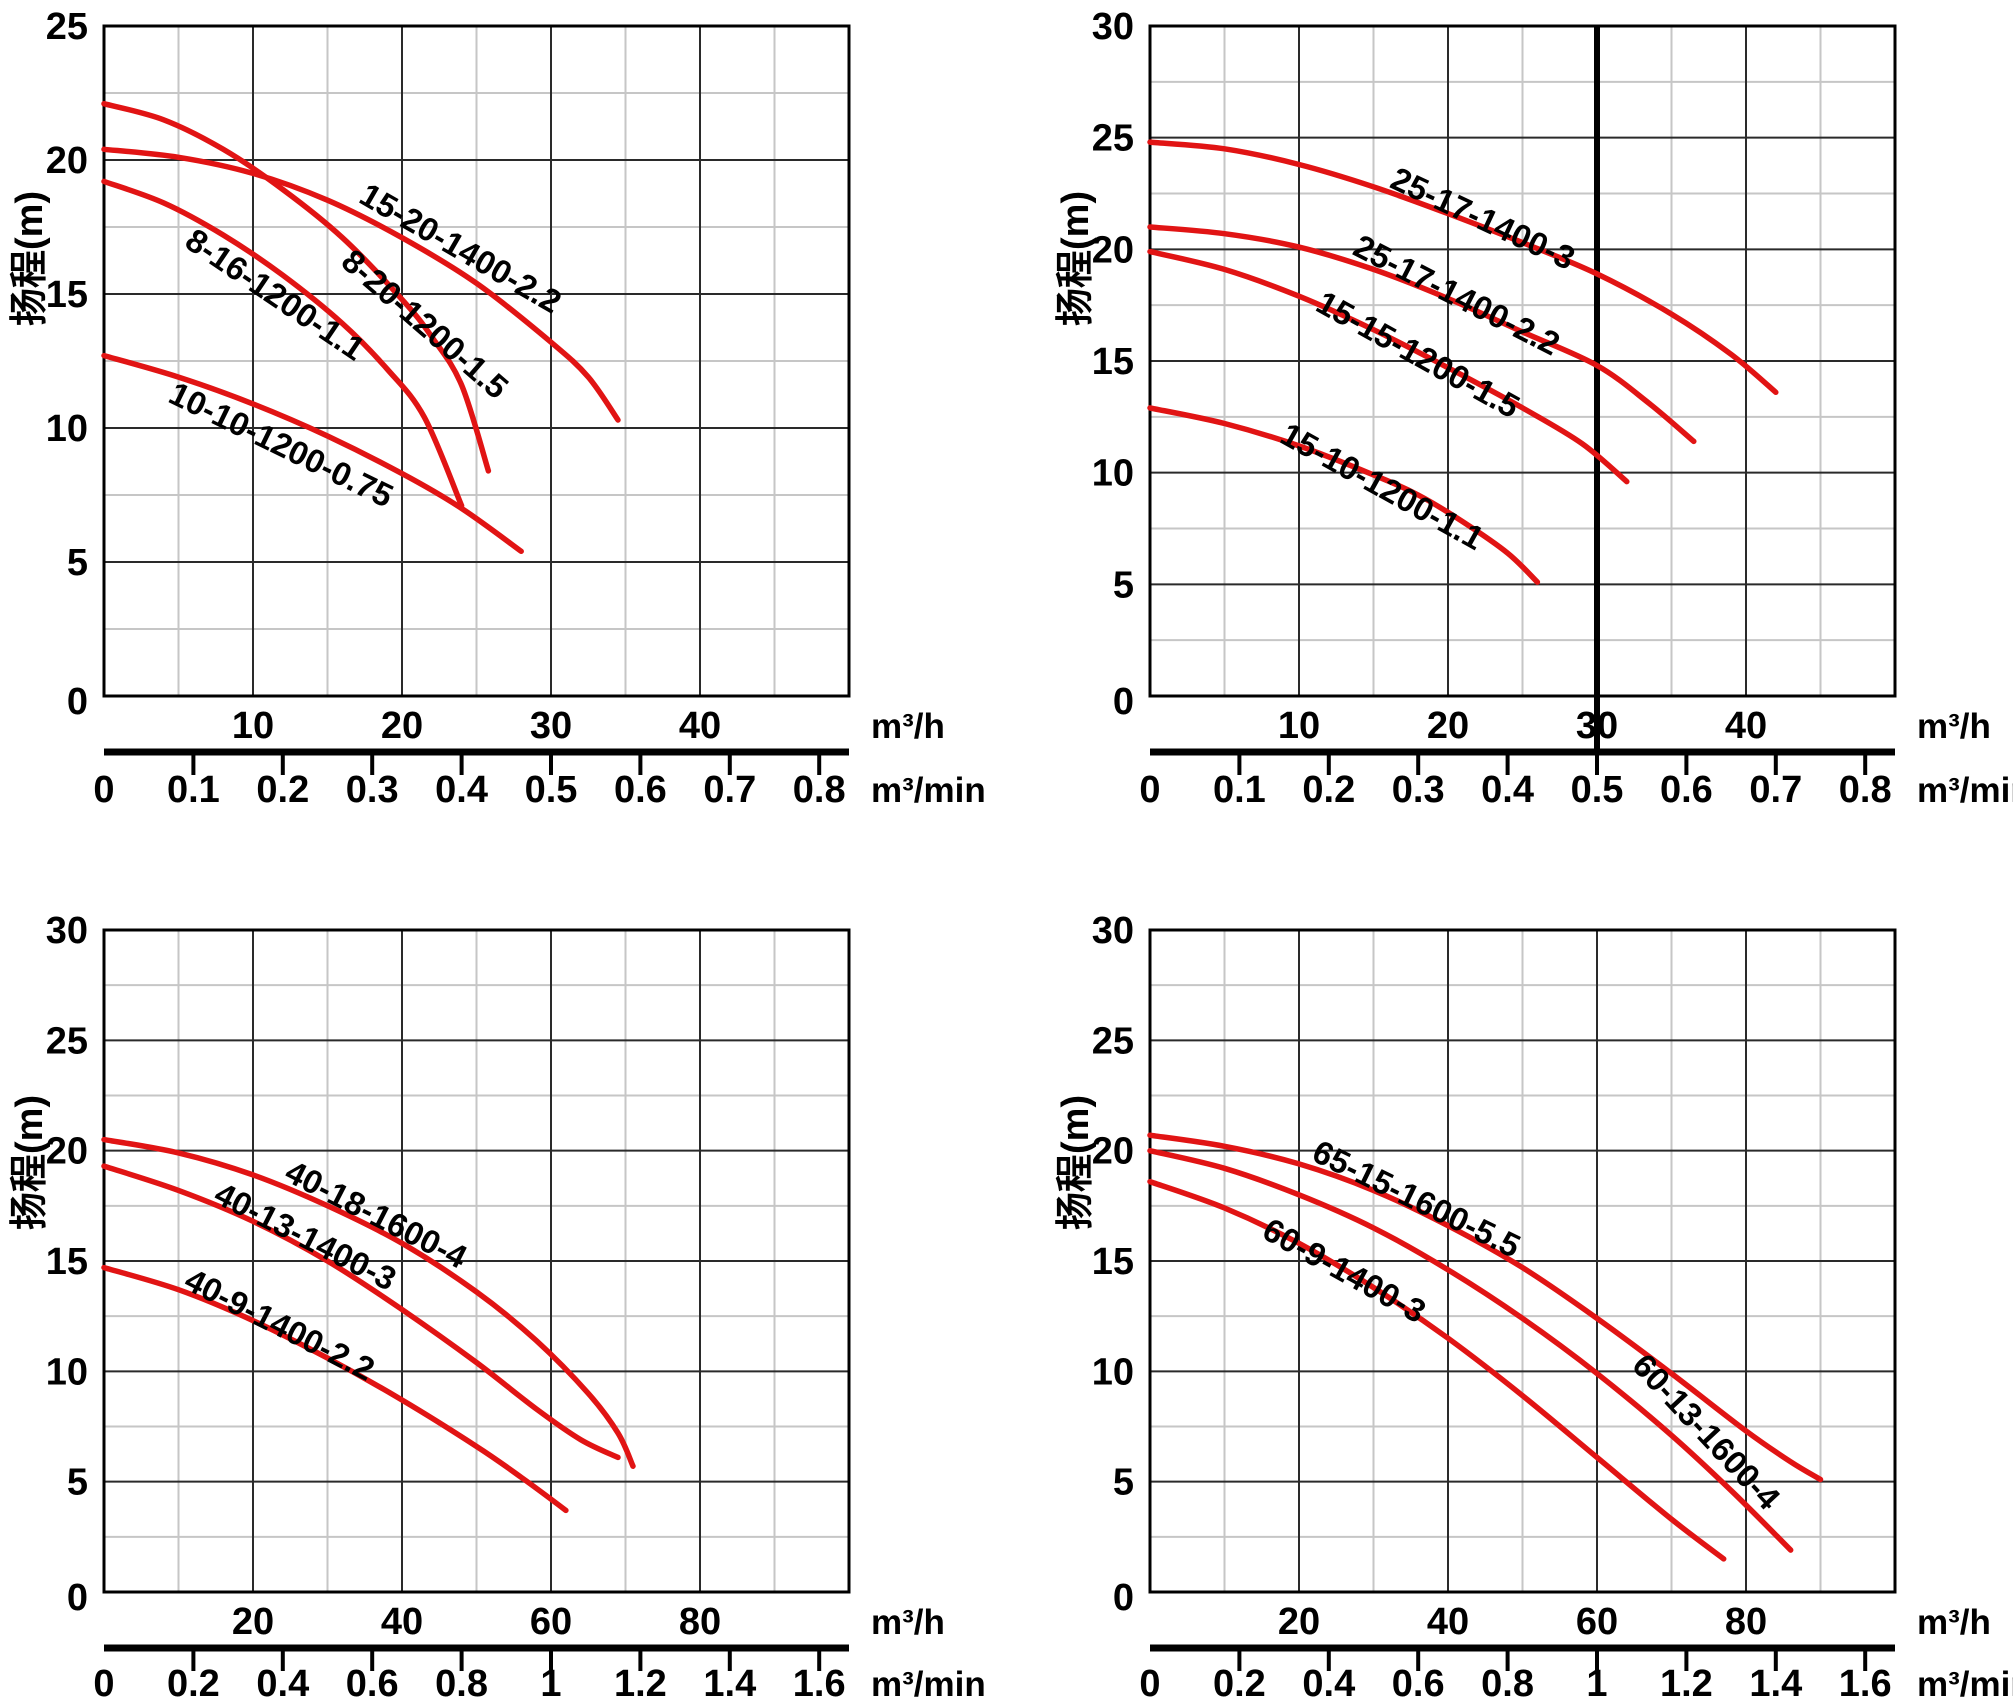  I want to click on secondary-tick-label: 0.1, so click(1239, 790).